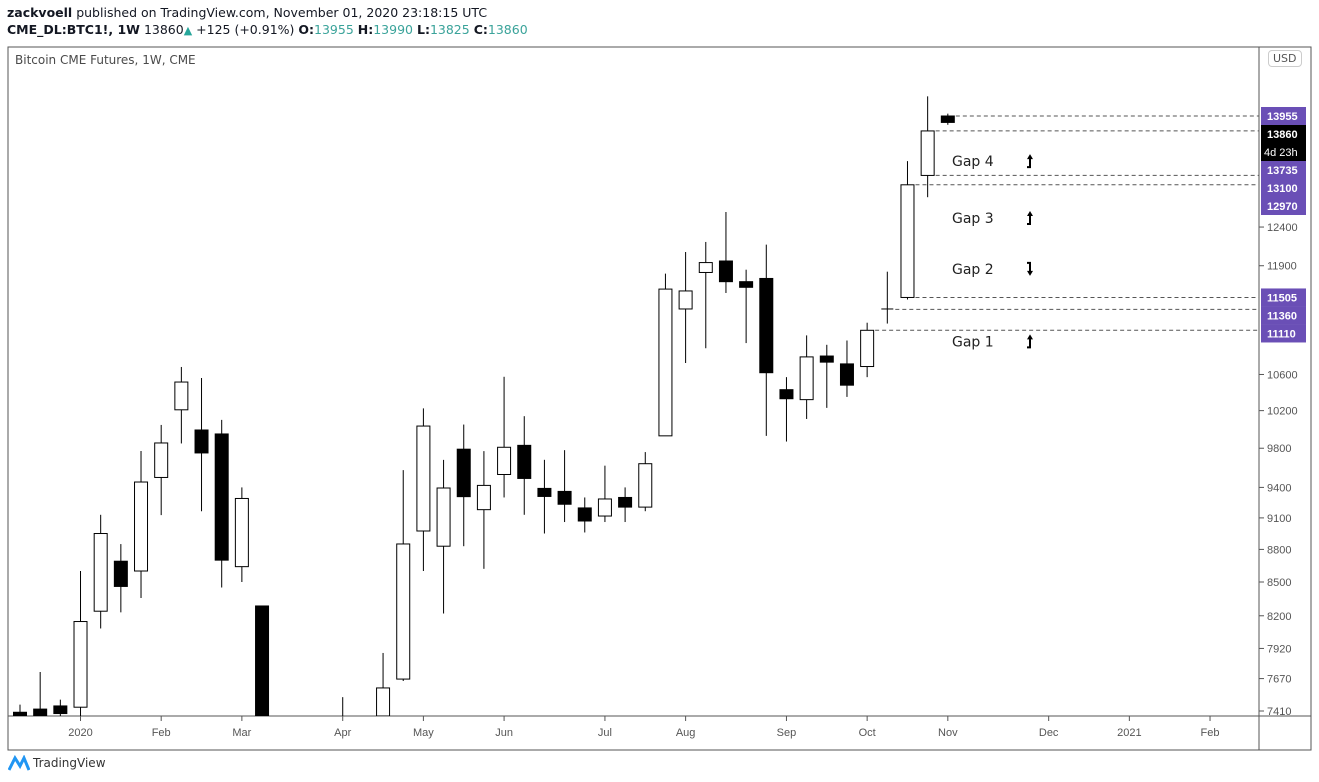 This screenshot has width=1319, height=782. I want to click on y-tick-label: 7410, so click(1279, 712).